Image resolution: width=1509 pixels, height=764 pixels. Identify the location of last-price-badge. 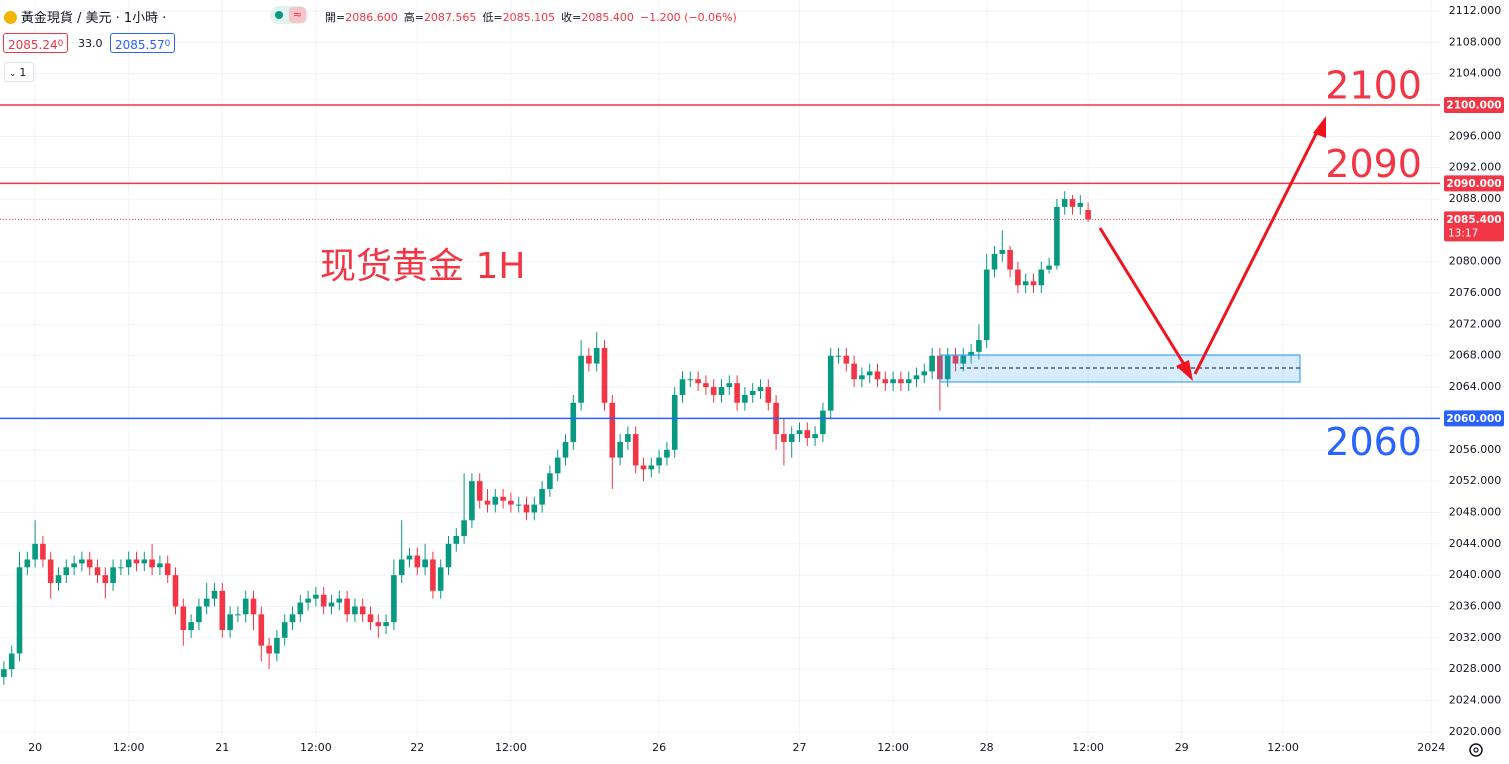
(1474, 226).